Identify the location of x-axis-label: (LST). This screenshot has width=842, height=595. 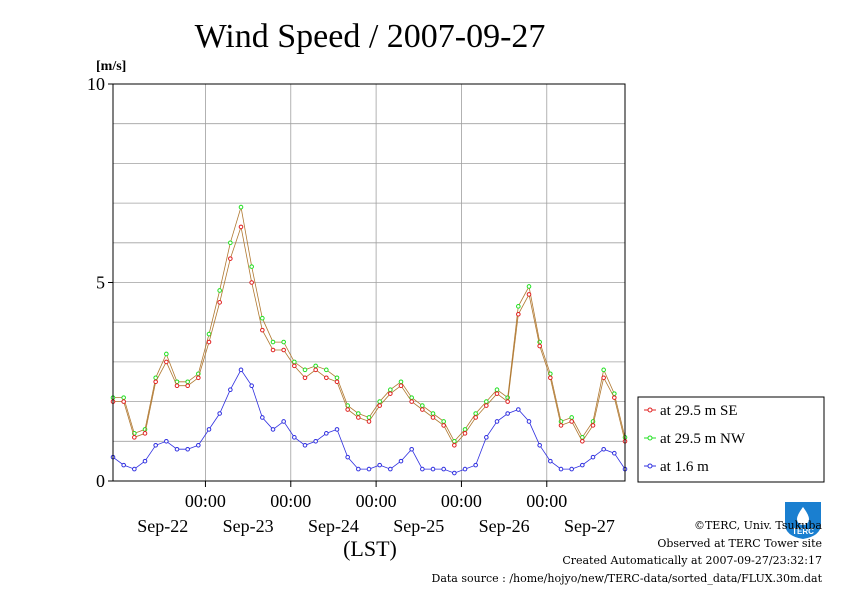
(370, 548).